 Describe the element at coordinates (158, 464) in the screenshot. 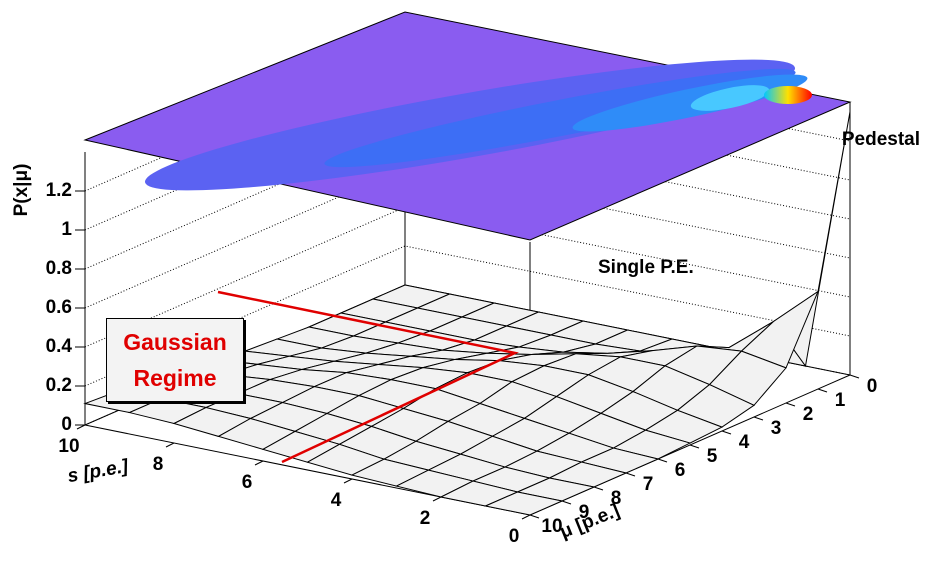

I see `x-tick-label: 8` at that location.